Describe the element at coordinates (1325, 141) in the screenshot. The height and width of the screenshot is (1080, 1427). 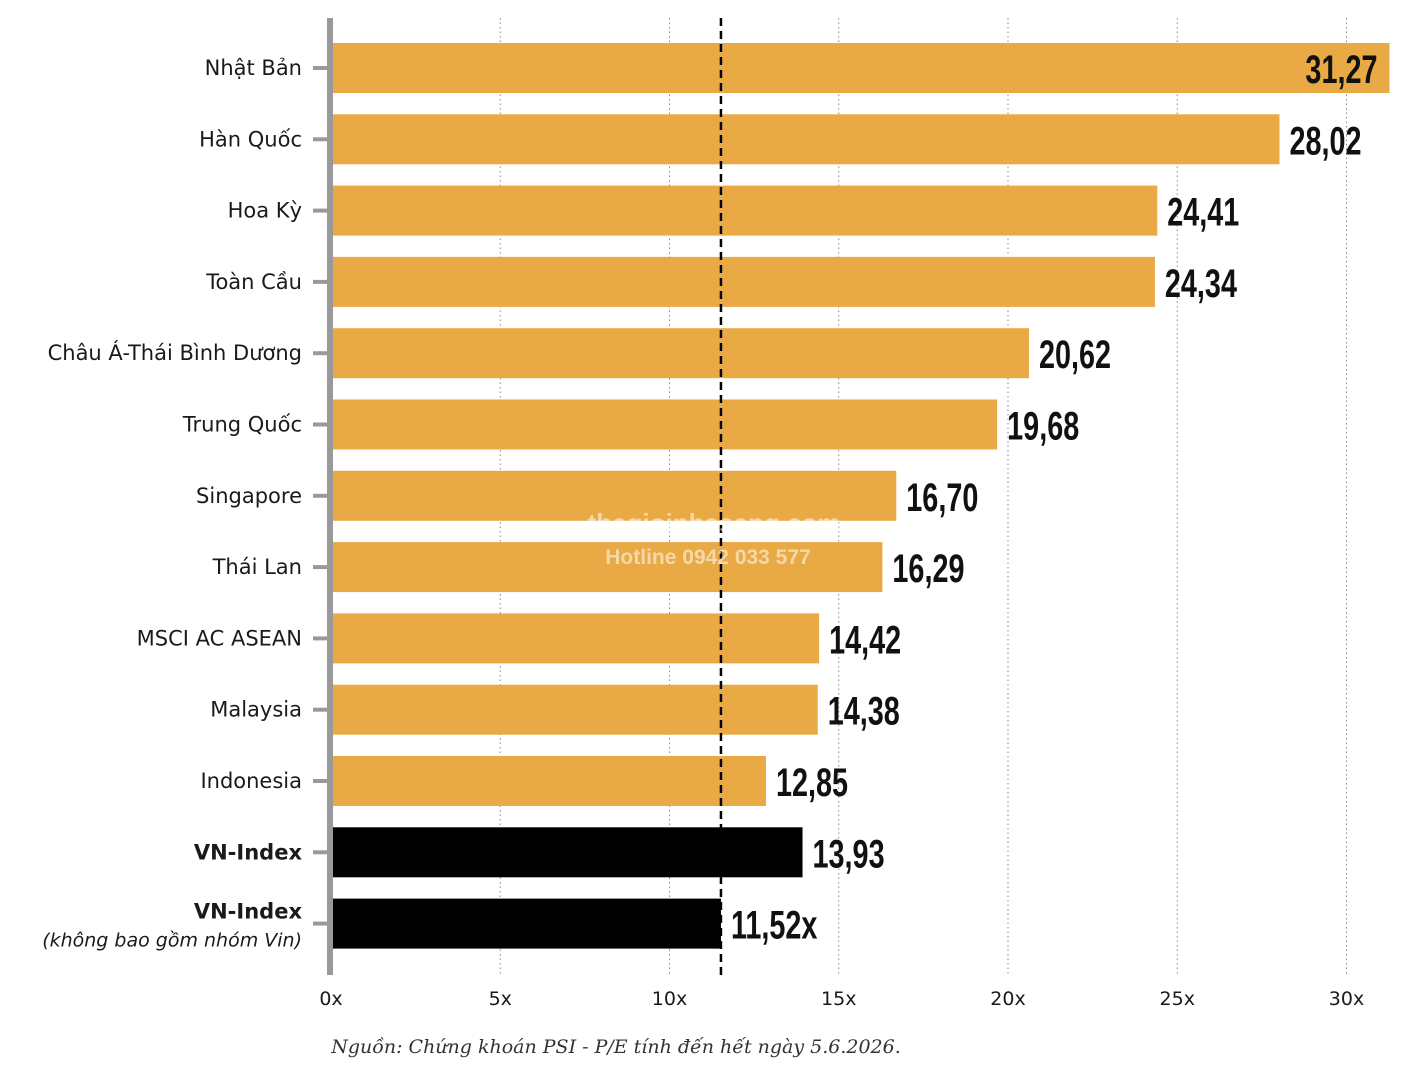
I see `value-label: 28,02` at that location.